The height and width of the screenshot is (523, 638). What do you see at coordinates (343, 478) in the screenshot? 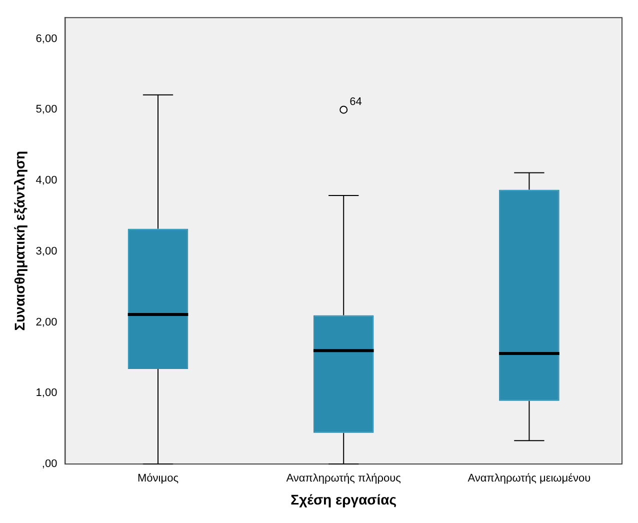
I see `x-tick-label: Αναπληρωτής πλήρους` at bounding box center [343, 478].